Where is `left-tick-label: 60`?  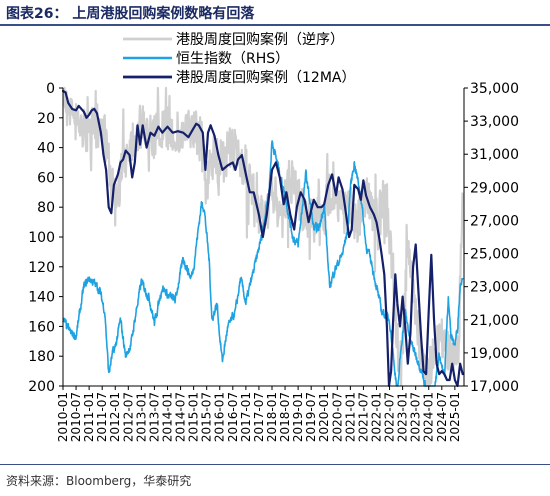
left-tick-label: 60 is located at coordinates (46, 178).